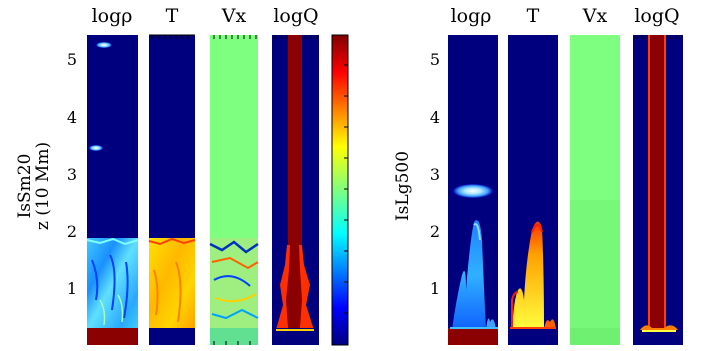 This screenshot has width=712, height=351. Describe the element at coordinates (295, 16) in the screenshot. I see `left-title-logq: logQ` at that location.